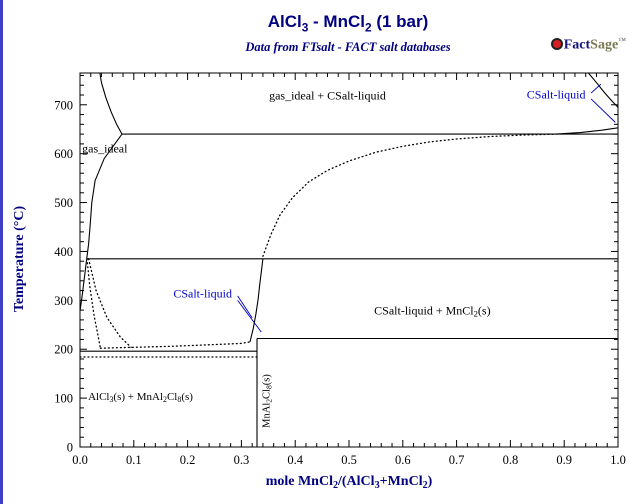 This screenshot has width=640, height=504. I want to click on boundary-lens-dotted-right, so click(109, 303).